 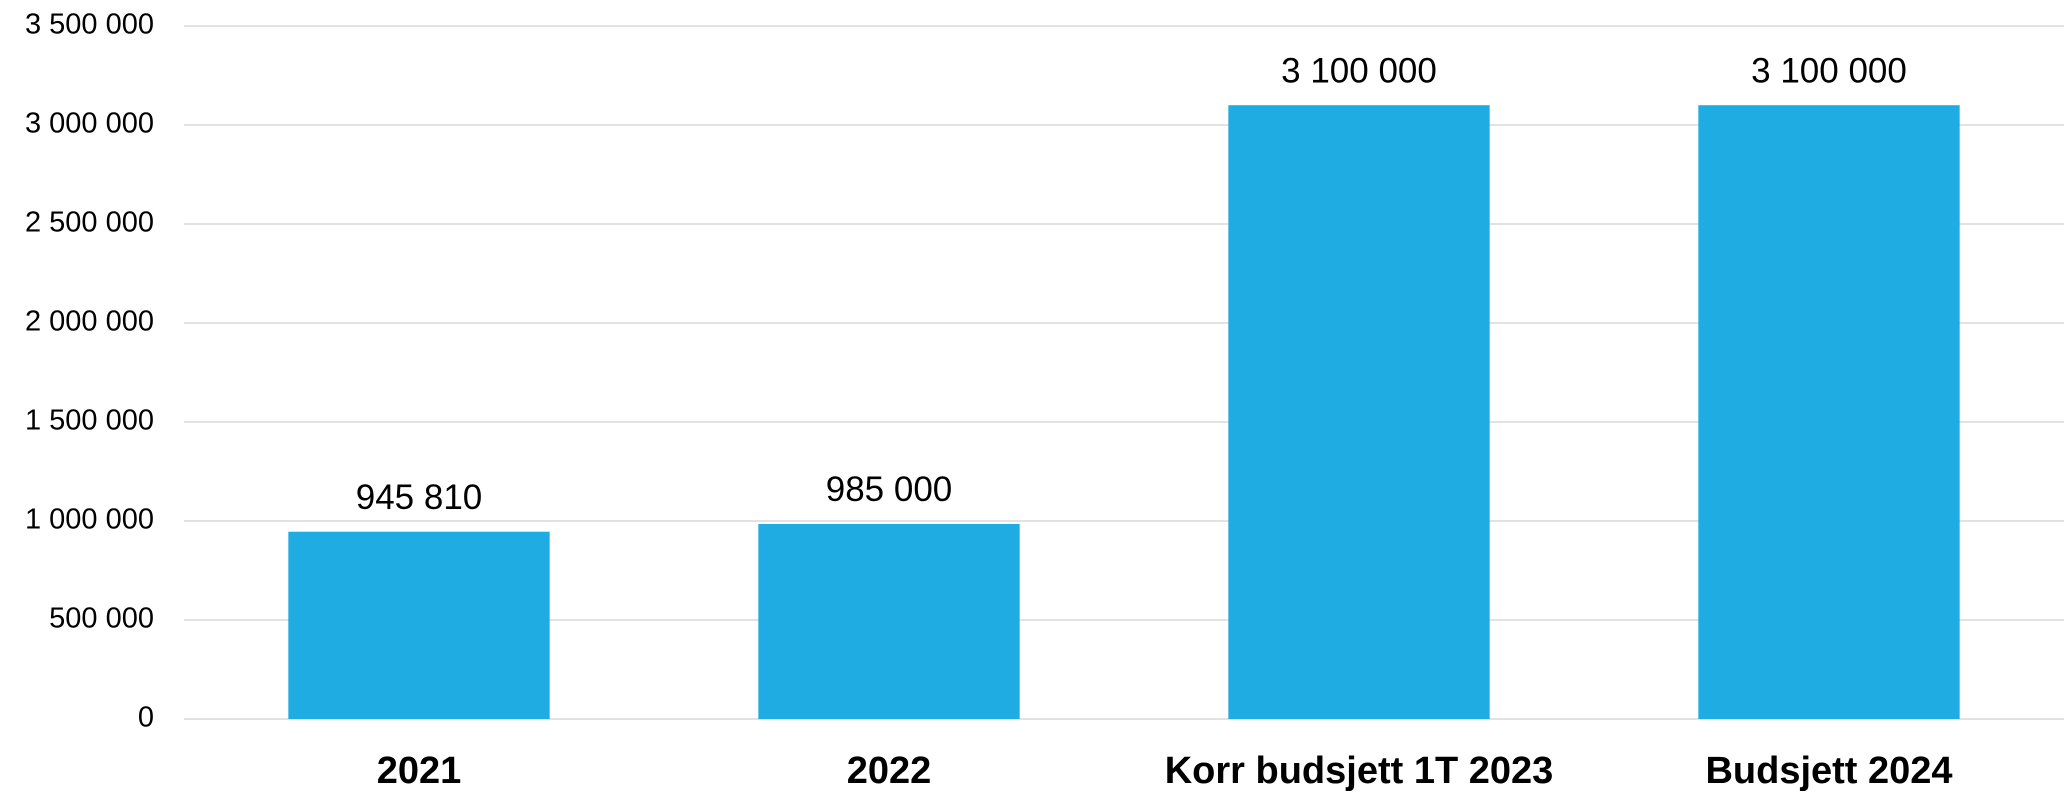 What do you see at coordinates (89, 223) in the screenshot?
I see `y-tick-label: 2 500 000` at bounding box center [89, 223].